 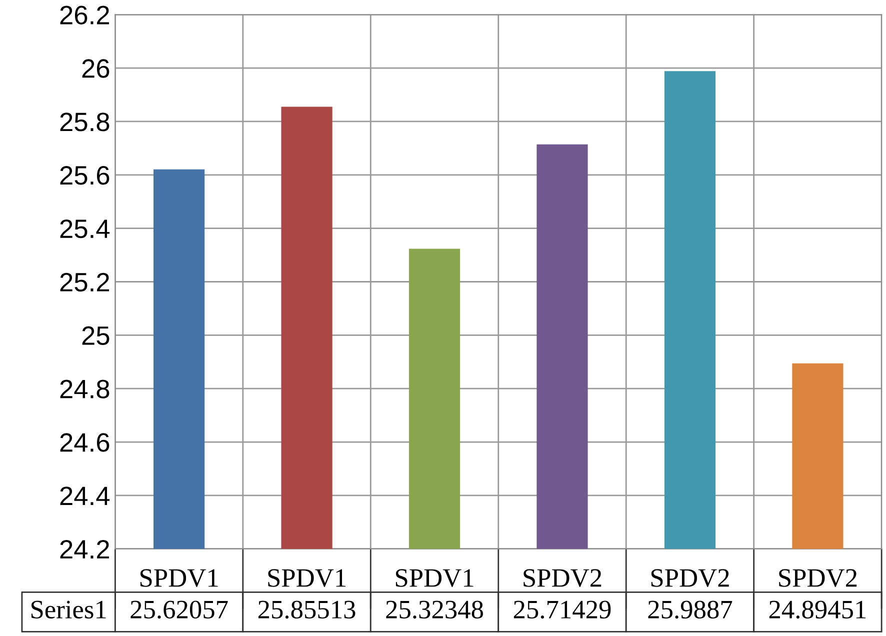 I want to click on y-tick-label: 26.2, so click(x=84, y=15).